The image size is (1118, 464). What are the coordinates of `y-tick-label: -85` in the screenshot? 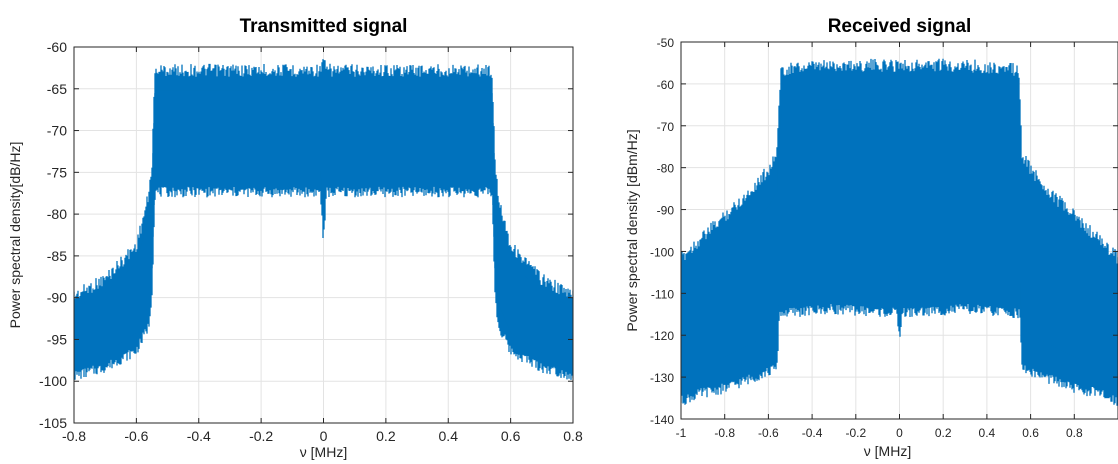 It's located at (57, 256).